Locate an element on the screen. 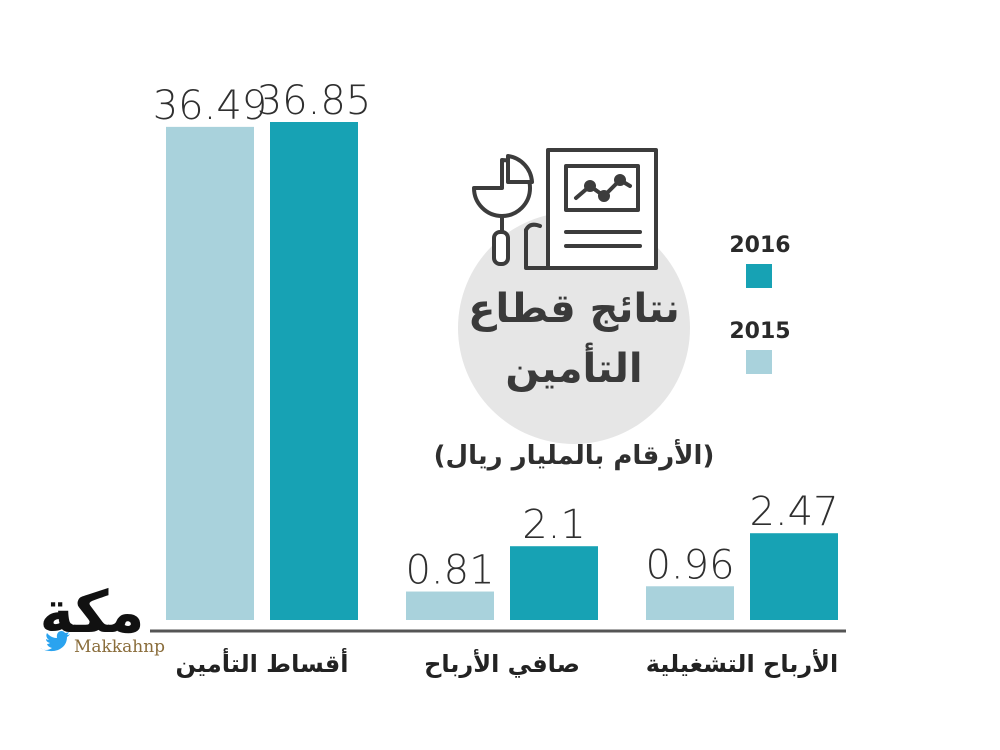  bar-2016-cat2 is located at coordinates (794, 576).